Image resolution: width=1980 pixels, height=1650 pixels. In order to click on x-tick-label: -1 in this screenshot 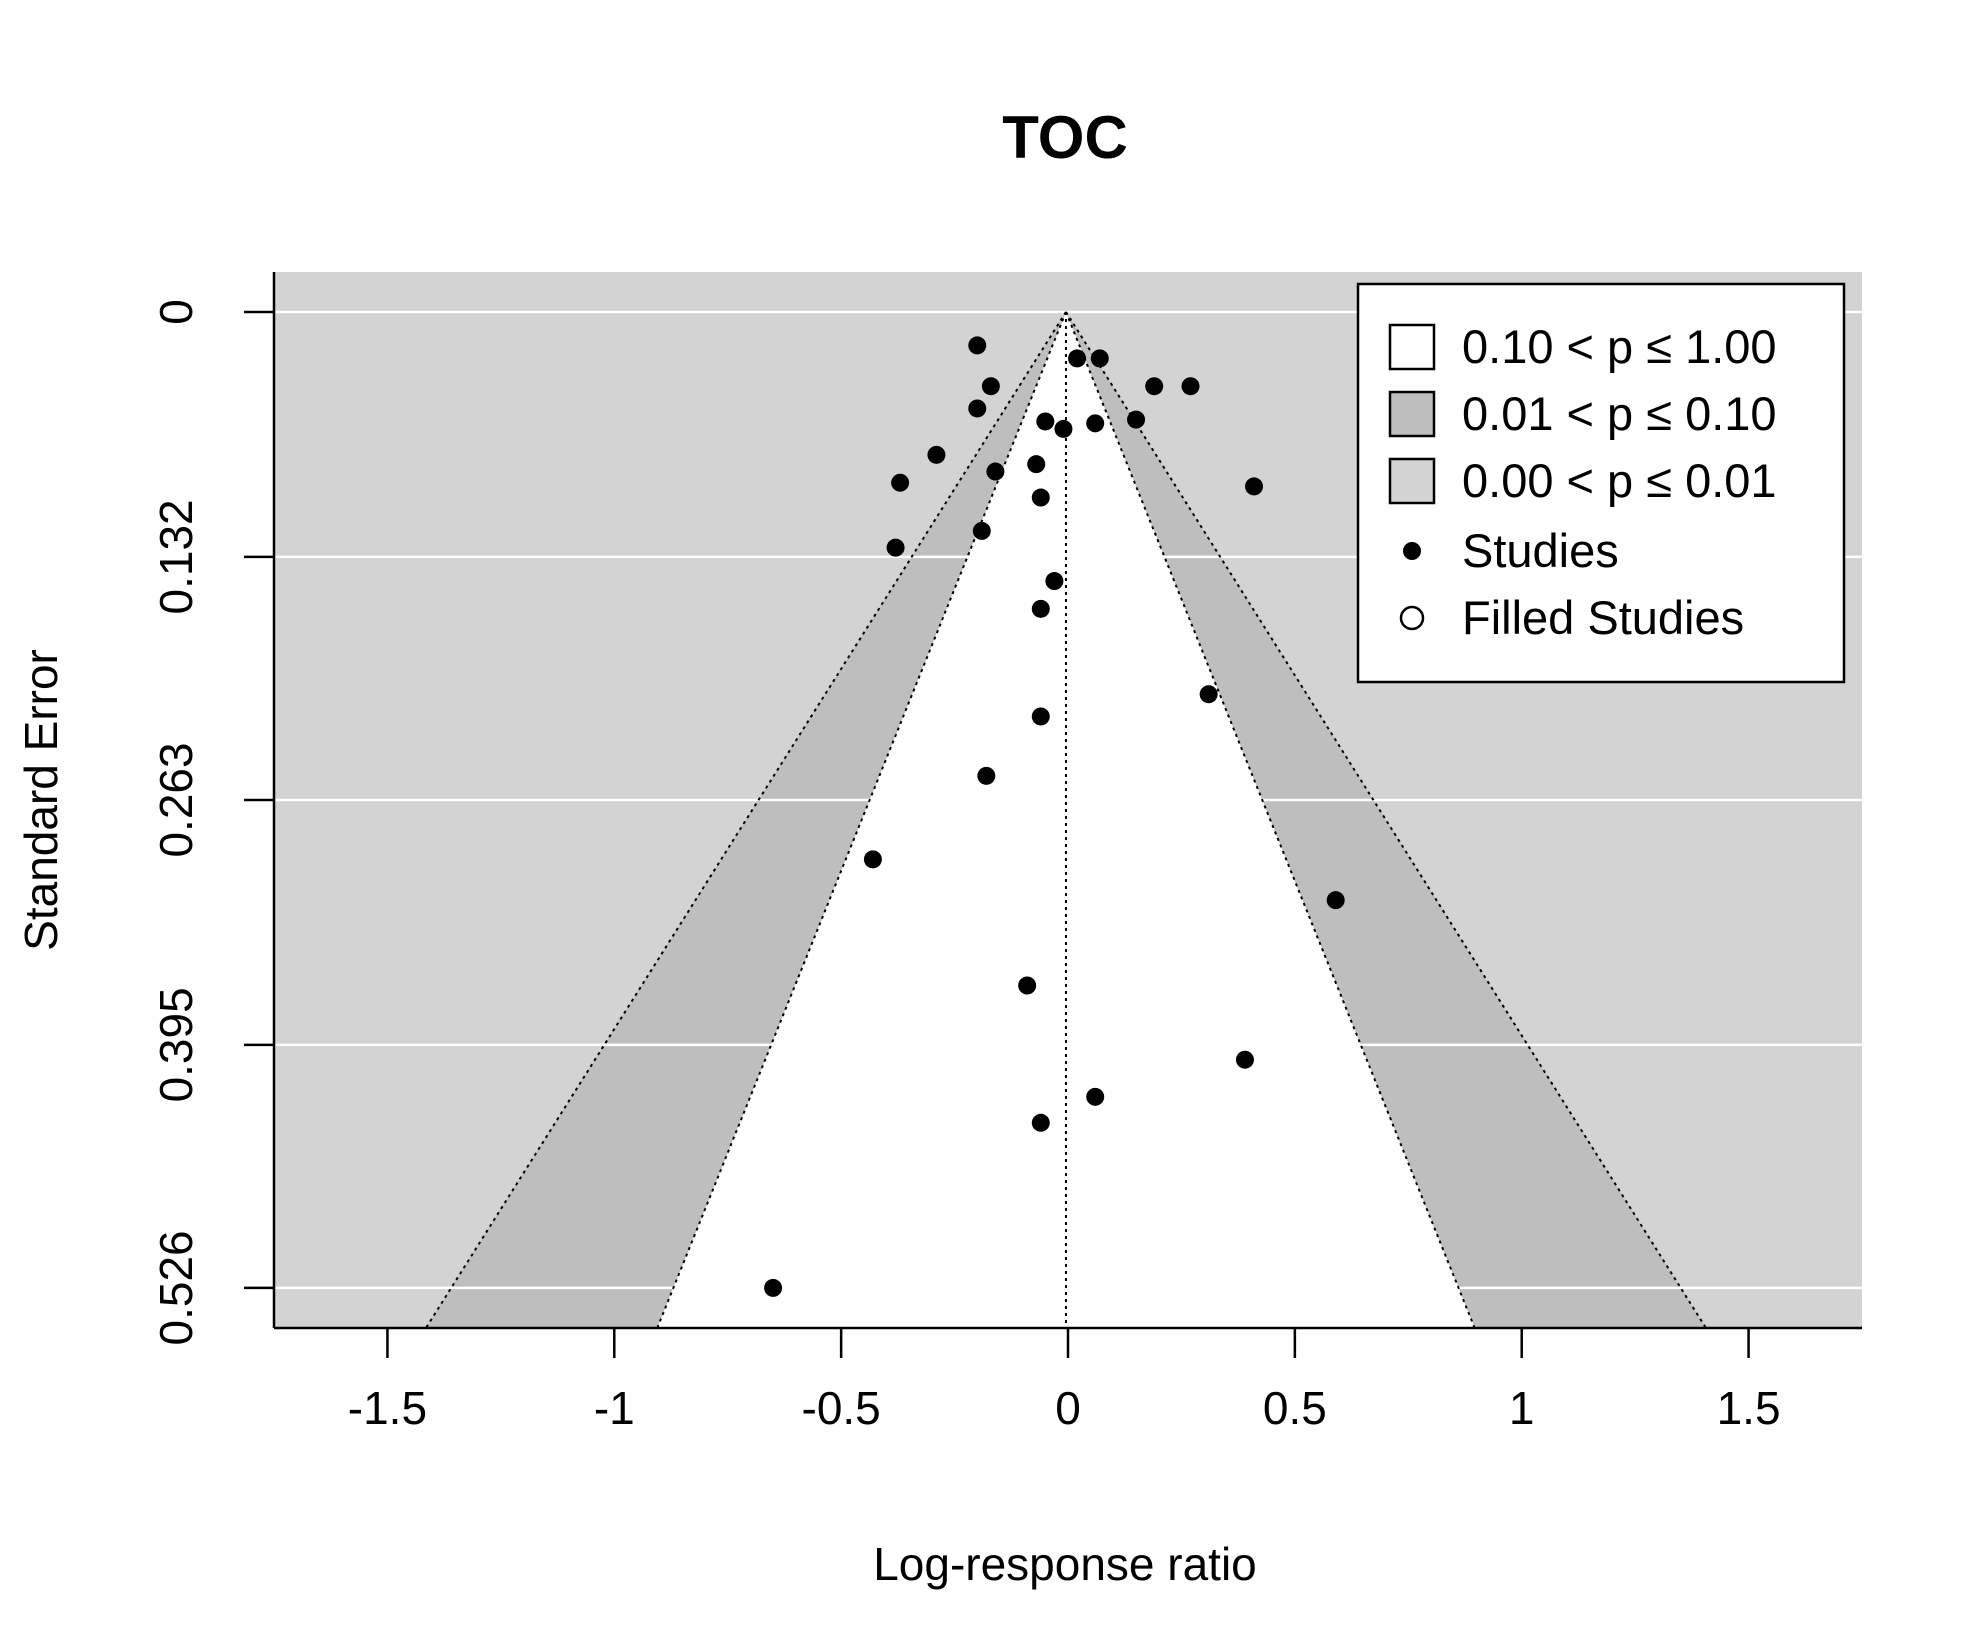, I will do `click(614, 1408)`.